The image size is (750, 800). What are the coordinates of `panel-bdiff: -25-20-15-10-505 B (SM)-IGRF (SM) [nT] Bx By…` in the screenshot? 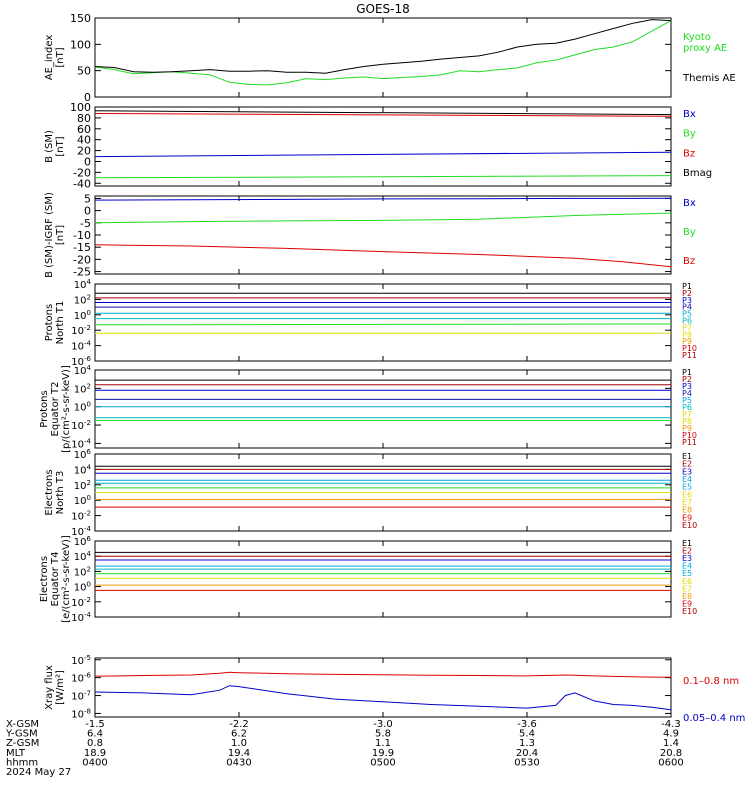 It's located at (370, 235).